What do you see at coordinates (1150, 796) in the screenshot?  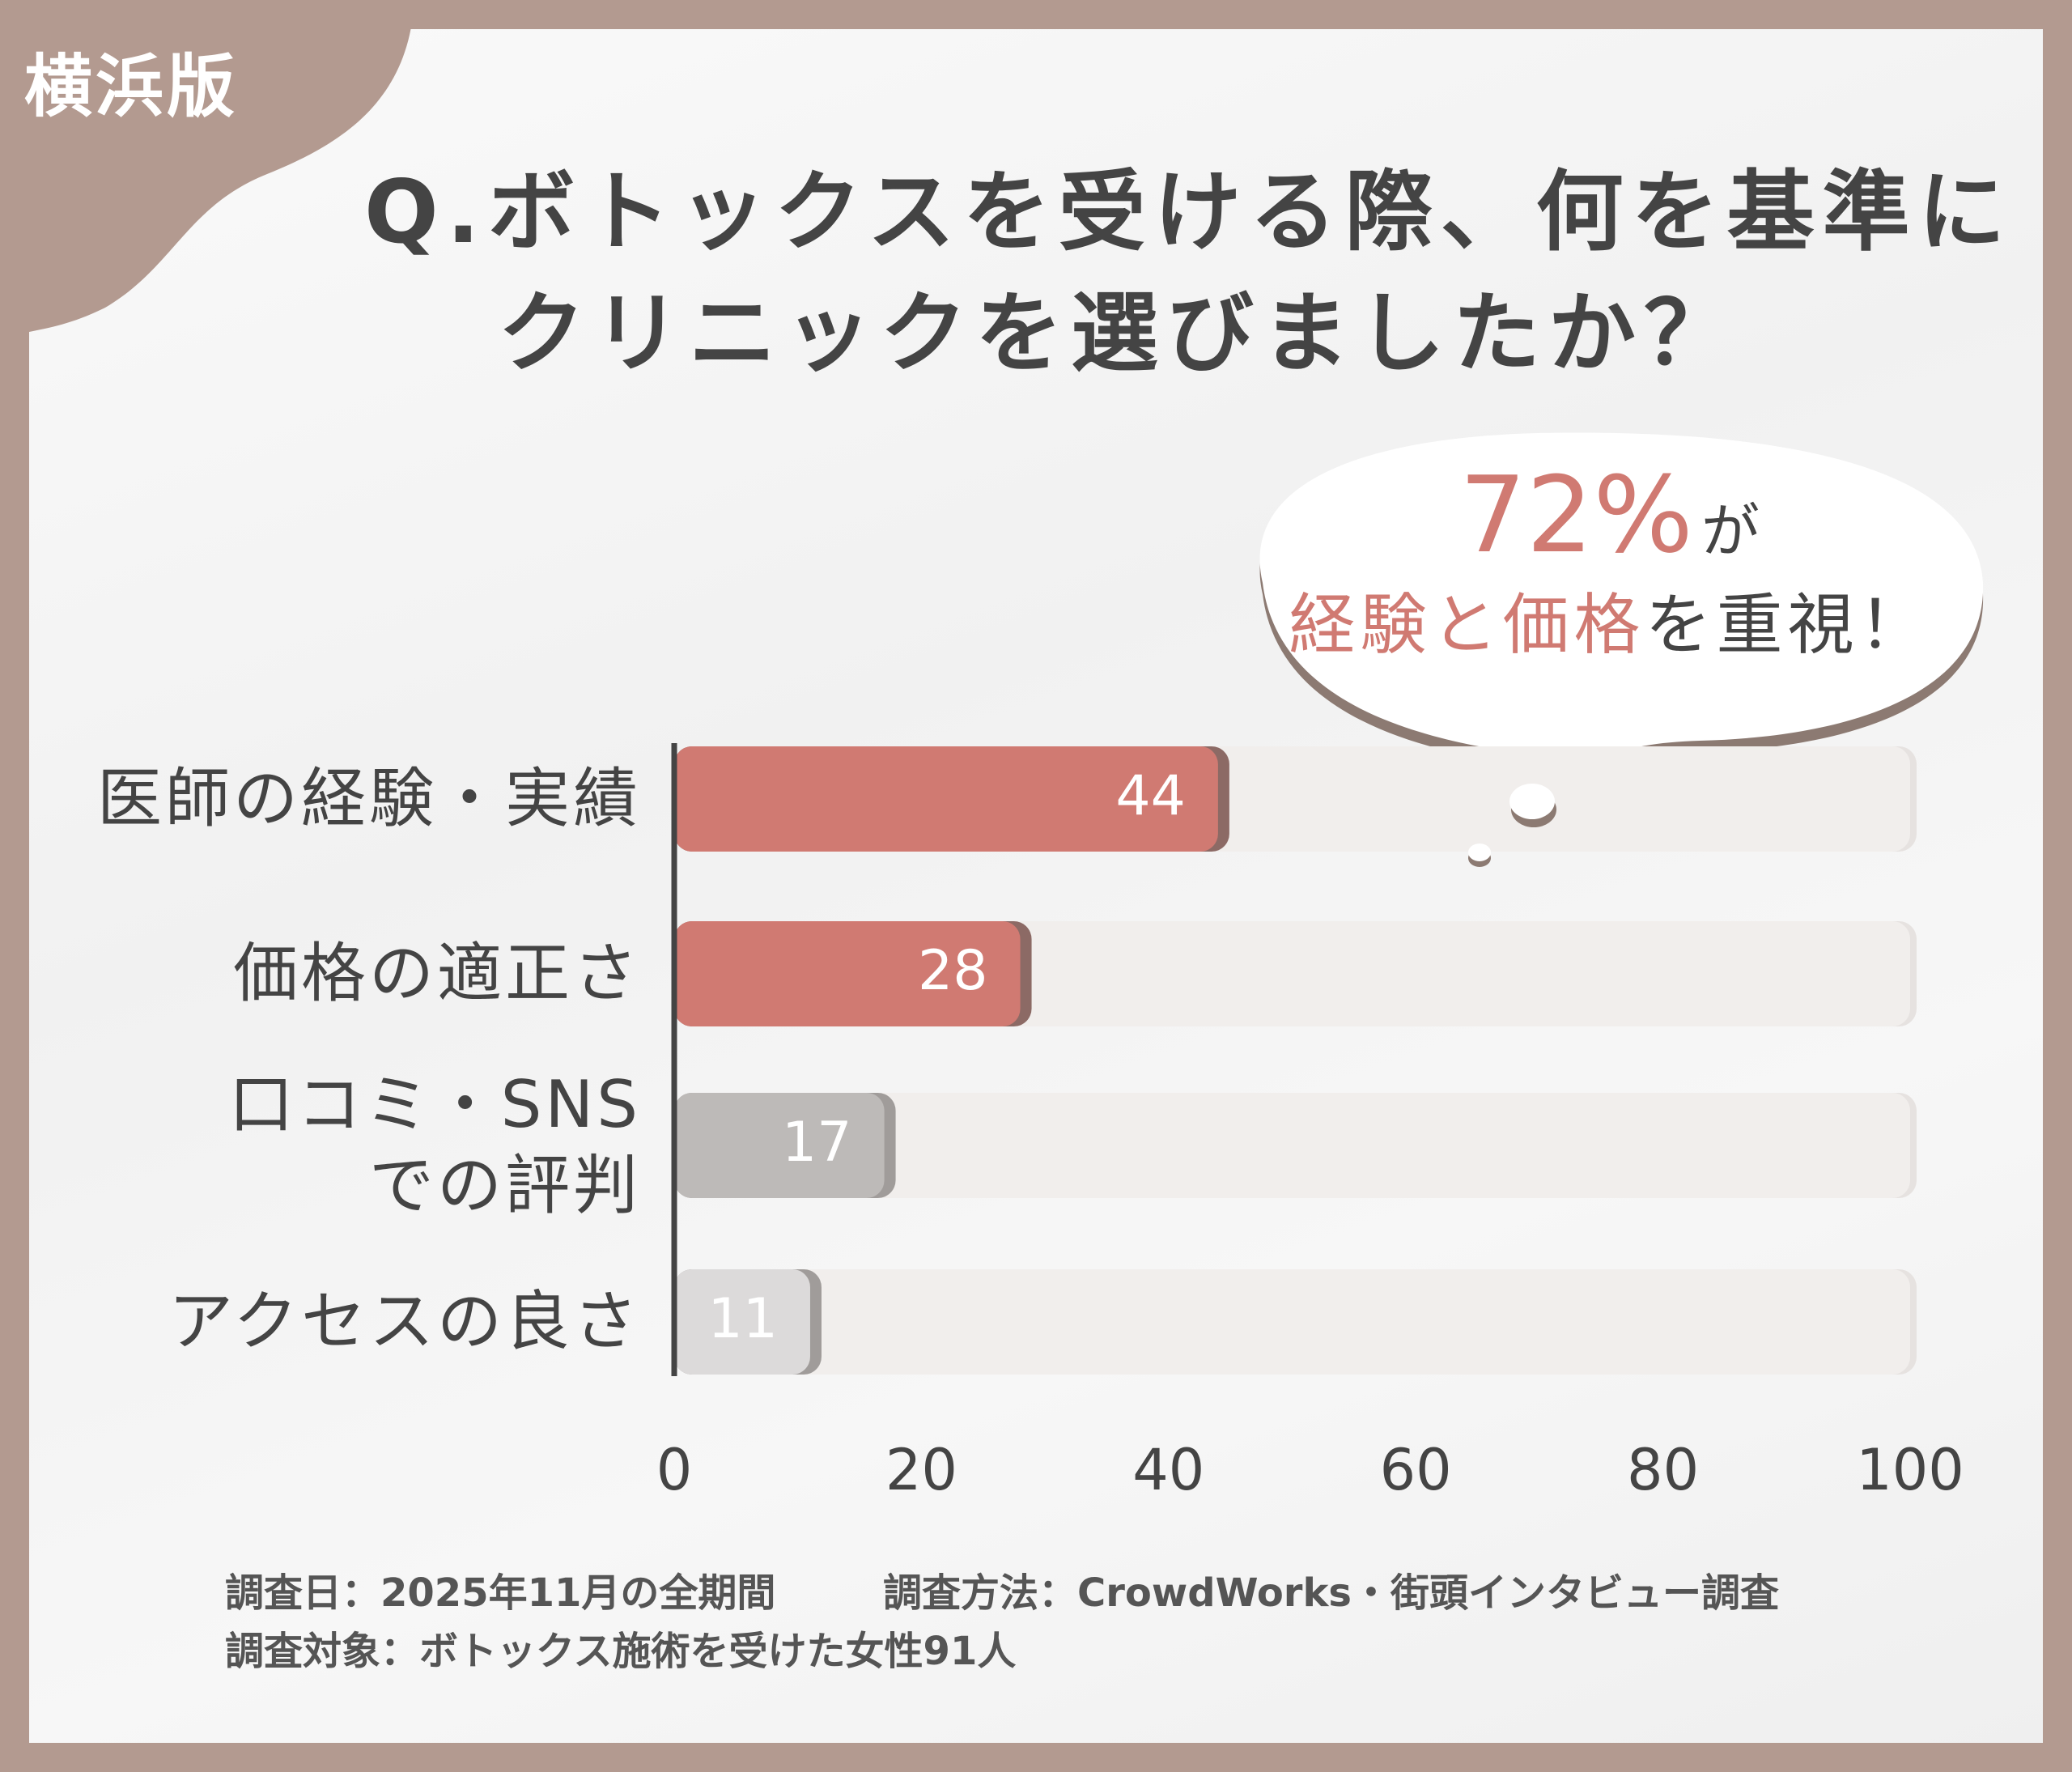 I see `bar-value-label: 44` at bounding box center [1150, 796].